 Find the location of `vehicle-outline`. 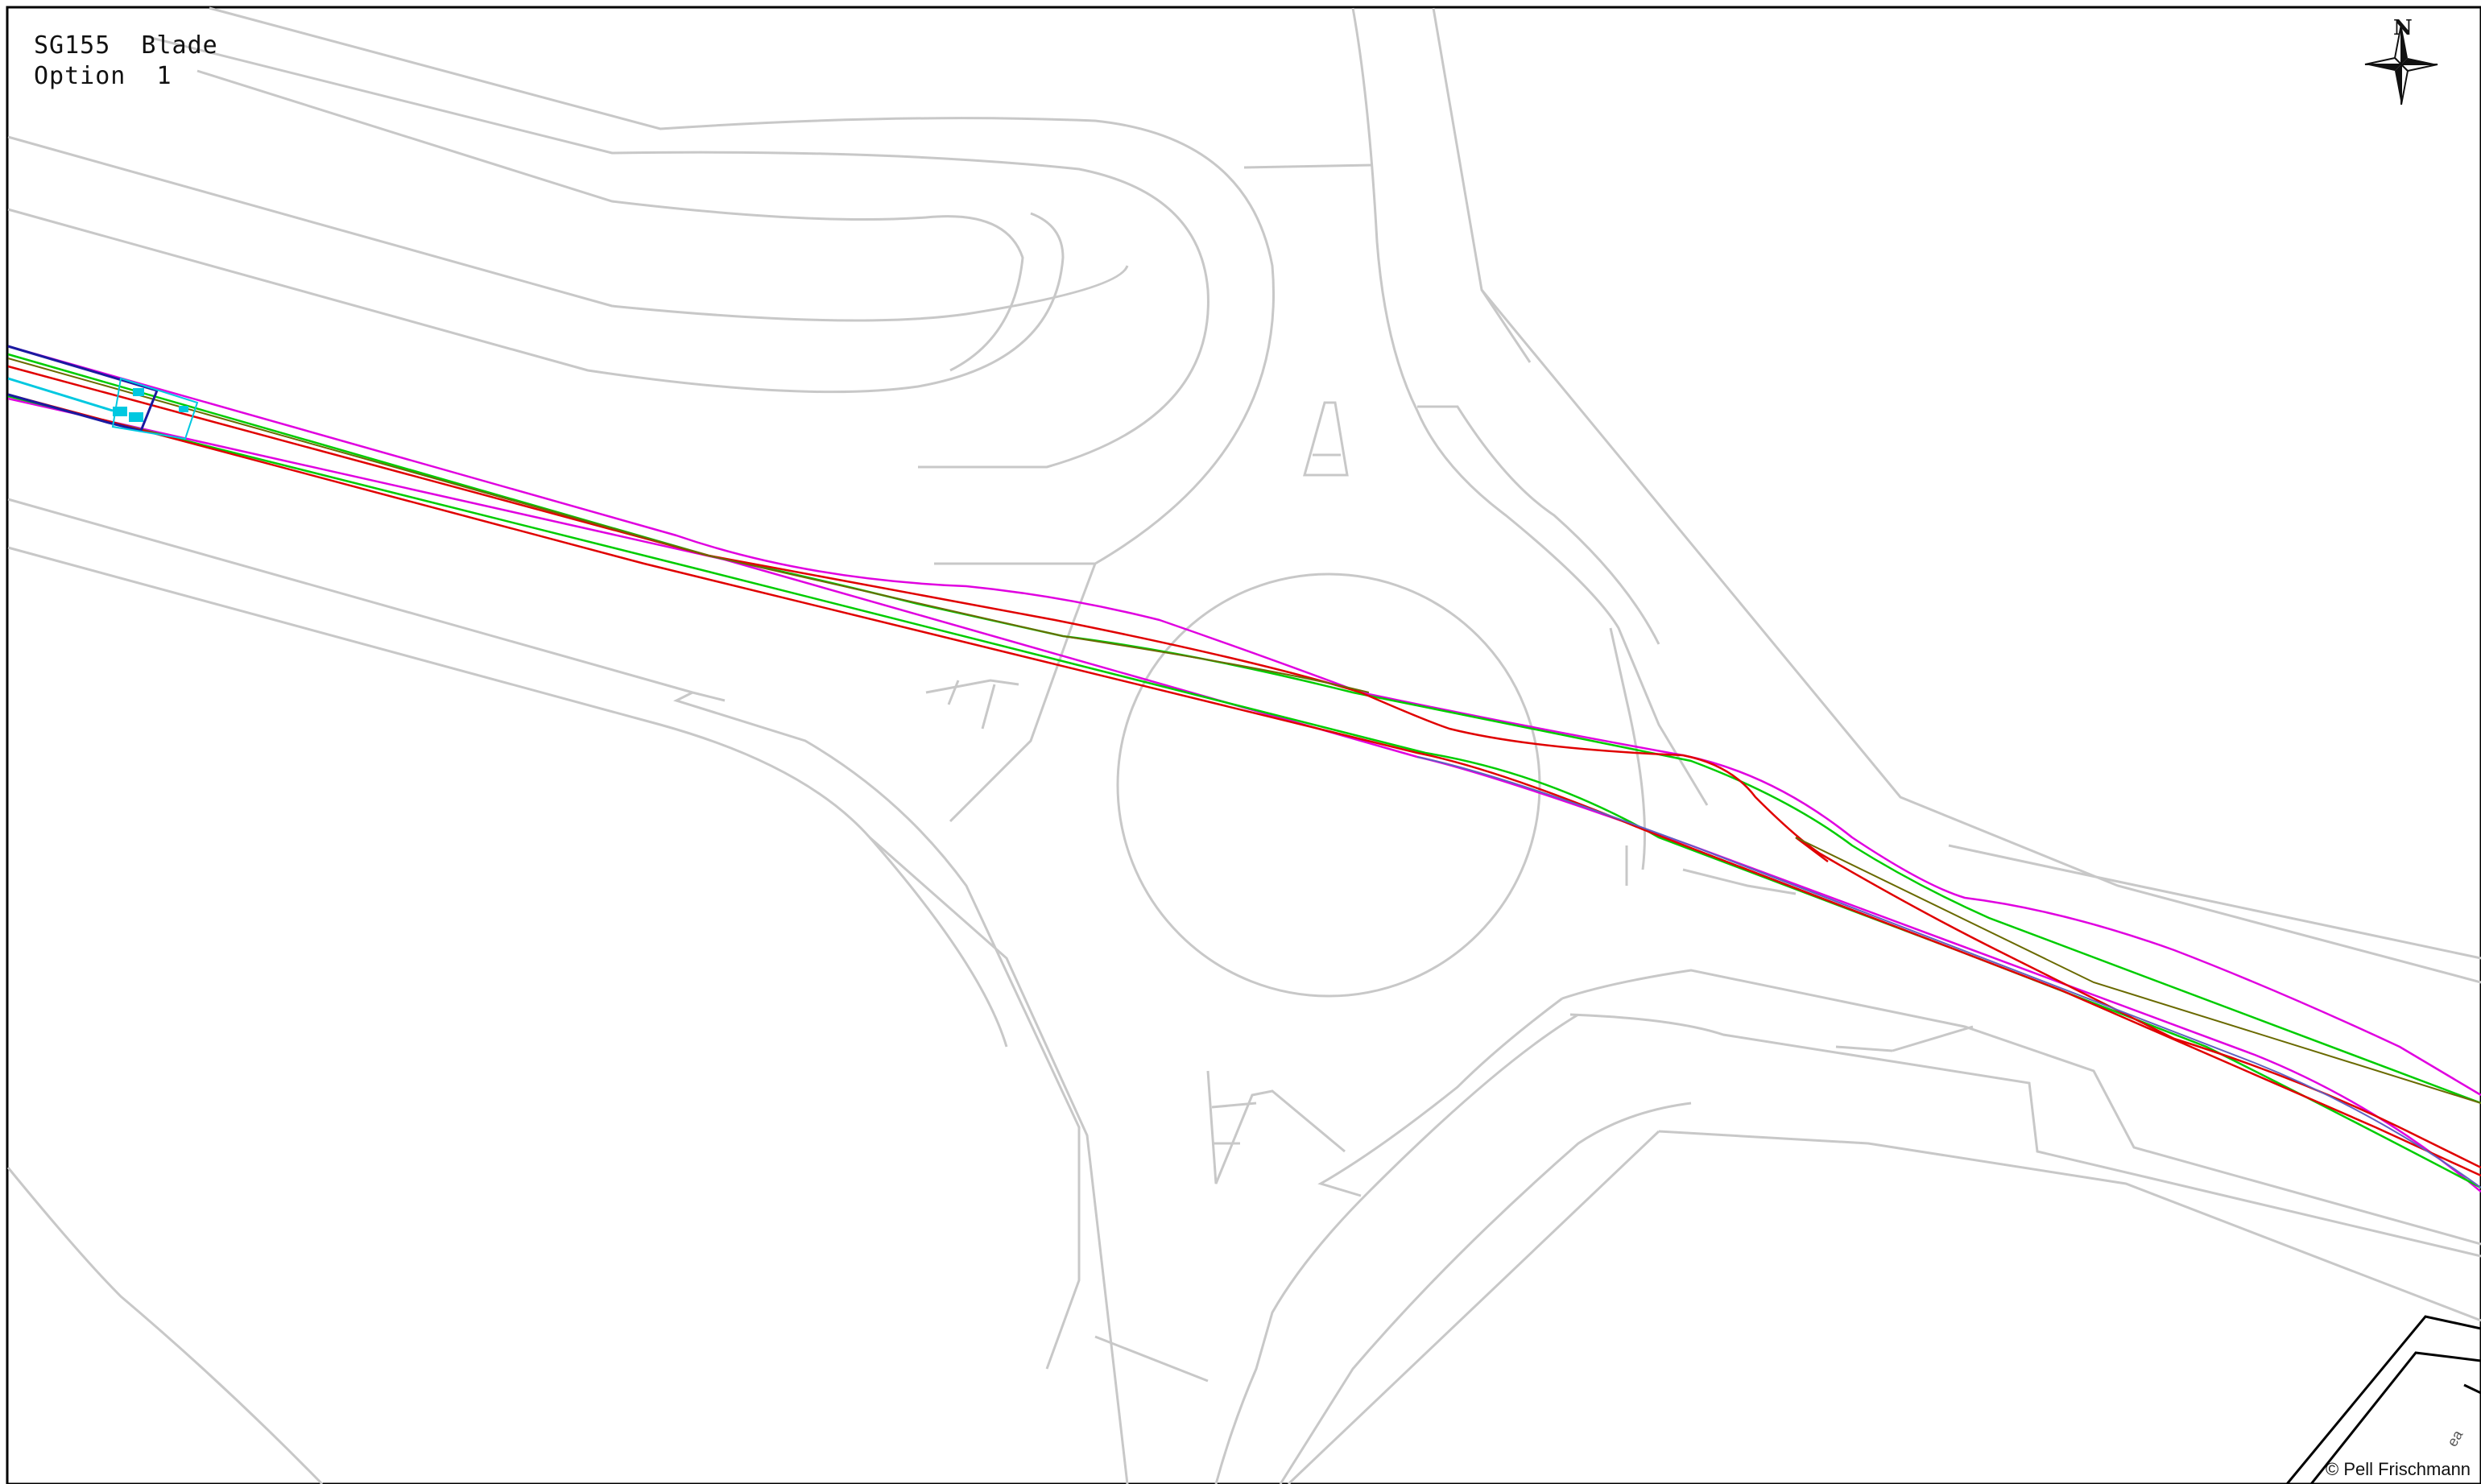

vehicle-outline is located at coordinates (103, 393).